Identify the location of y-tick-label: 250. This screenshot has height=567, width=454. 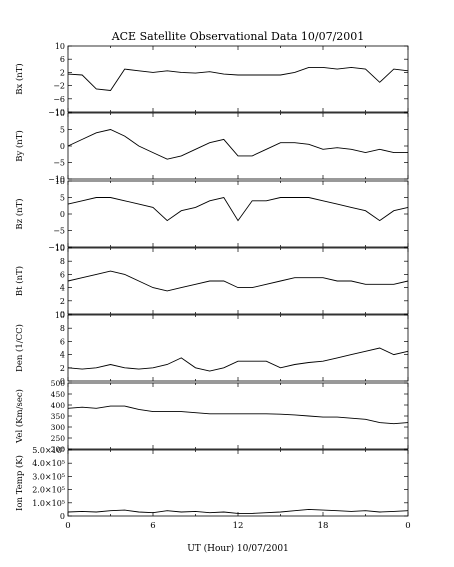
(58, 438).